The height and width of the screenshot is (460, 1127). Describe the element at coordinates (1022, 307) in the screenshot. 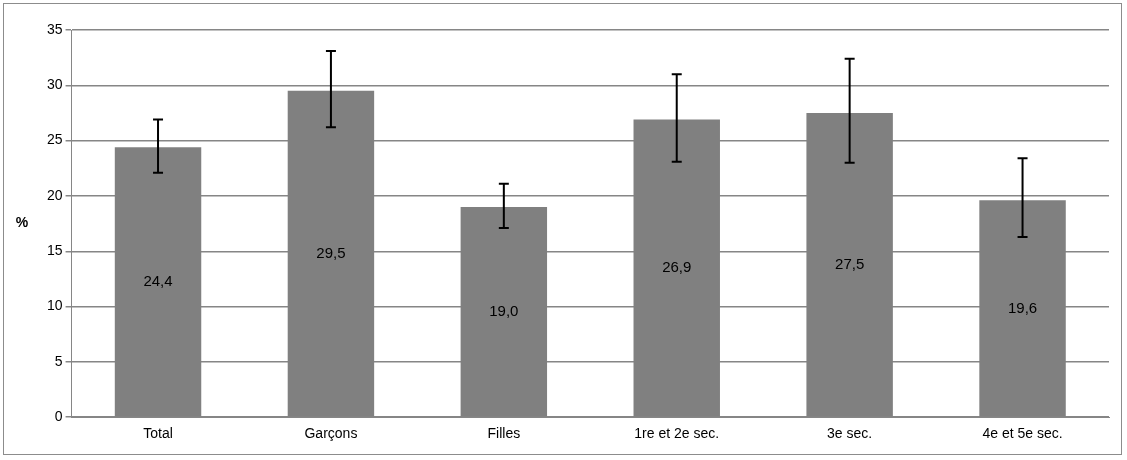

I see `data-label: 19,6` at that location.